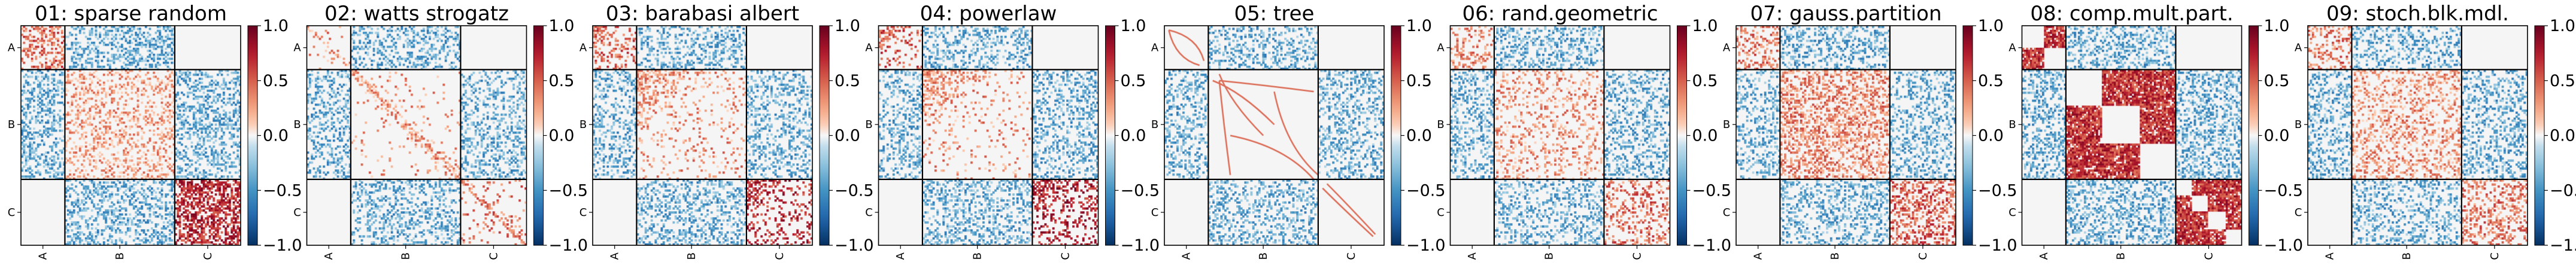 Image resolution: width=2576 pixels, height=265 pixels. Describe the element at coordinates (2131, 14) in the screenshot. I see `panel-title: 08: comp.mult.part.` at that location.